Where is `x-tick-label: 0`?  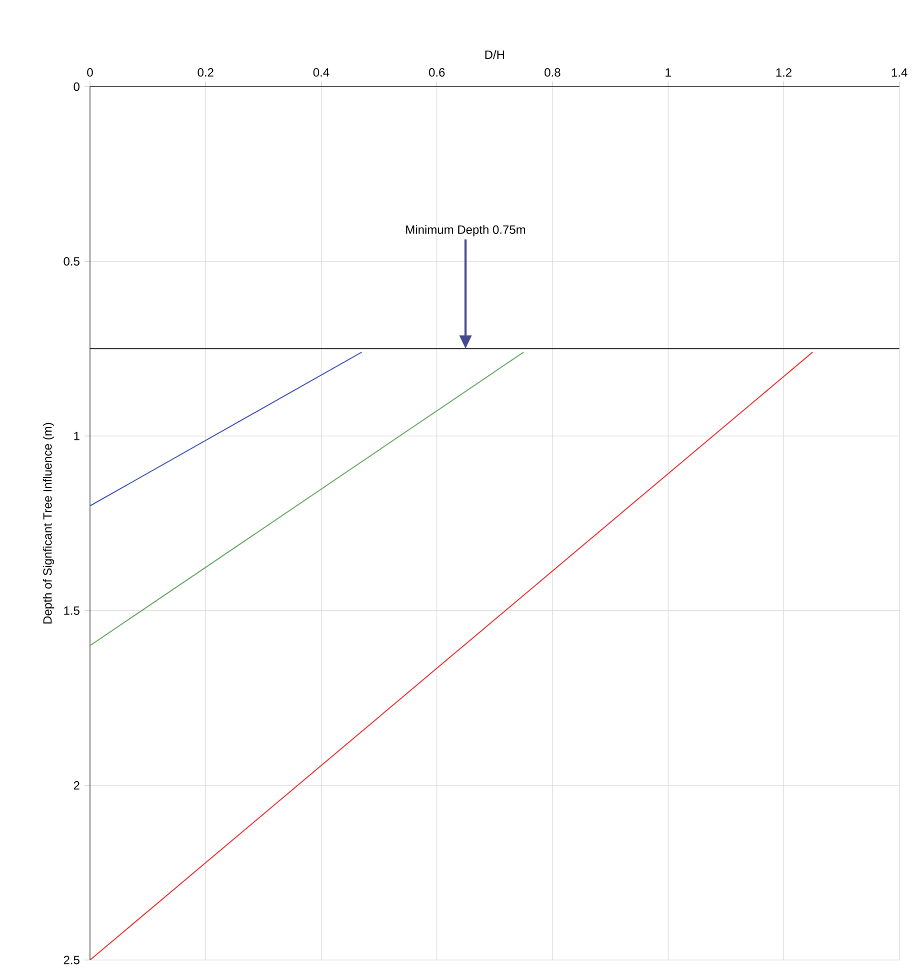
x-tick-label: 0 is located at coordinates (90, 72).